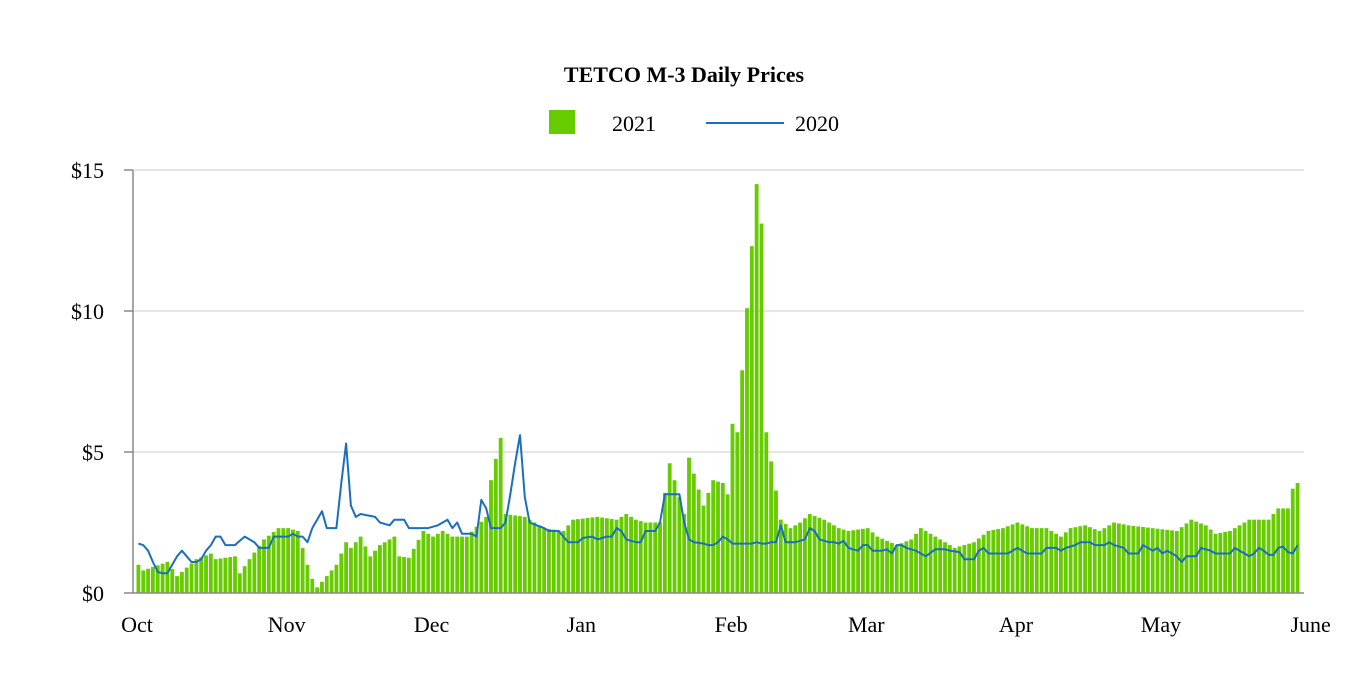 The image size is (1368, 700). Describe the element at coordinates (1016, 624) in the screenshot. I see `x-tick-label: Apr` at that location.